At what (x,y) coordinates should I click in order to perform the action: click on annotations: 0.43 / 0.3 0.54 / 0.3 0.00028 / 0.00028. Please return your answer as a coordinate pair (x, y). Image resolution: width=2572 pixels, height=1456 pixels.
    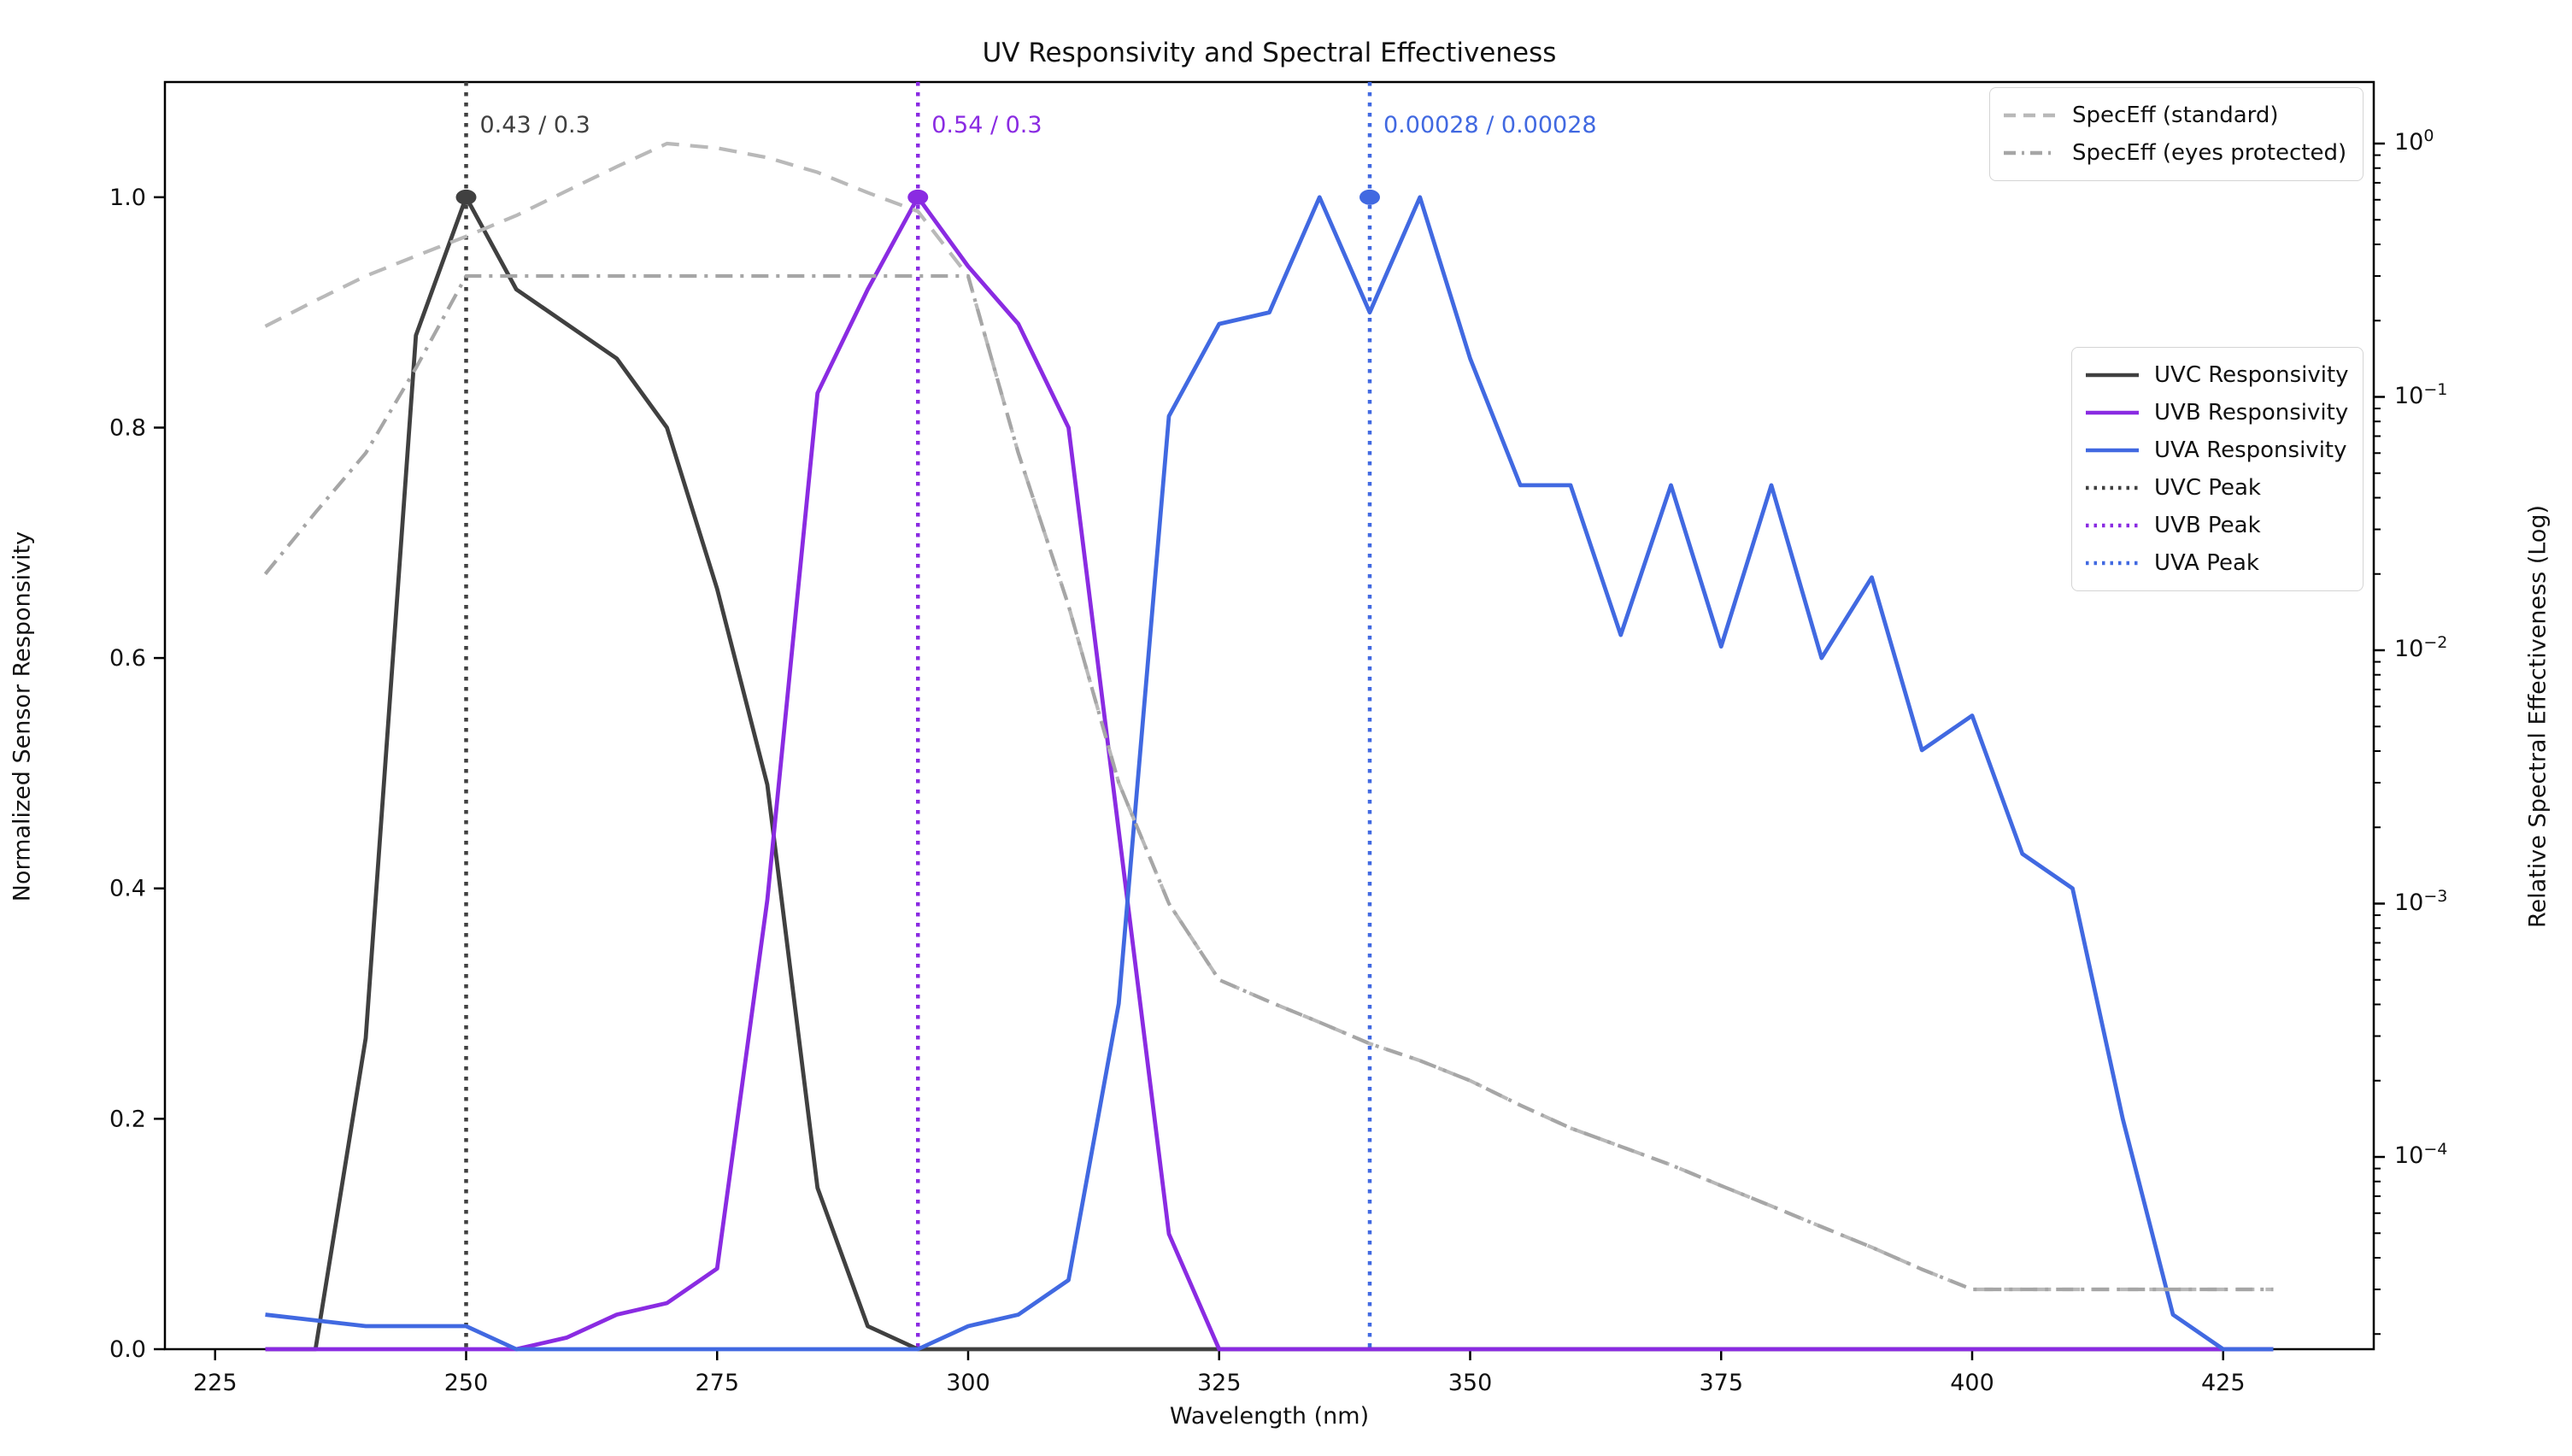
    Looking at the image, I should click on (1038, 125).